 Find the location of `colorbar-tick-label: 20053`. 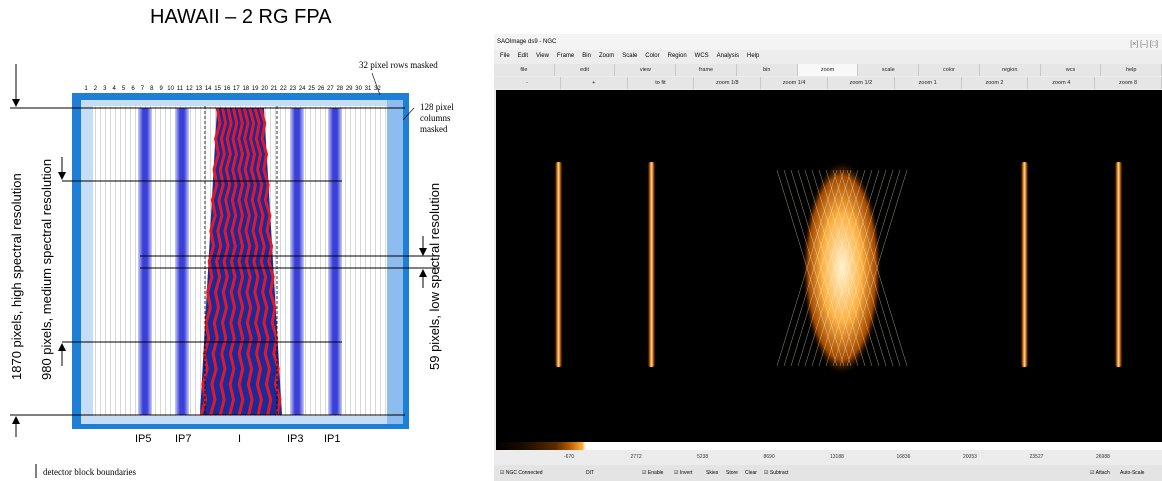

colorbar-tick-label: 20053 is located at coordinates (970, 457).